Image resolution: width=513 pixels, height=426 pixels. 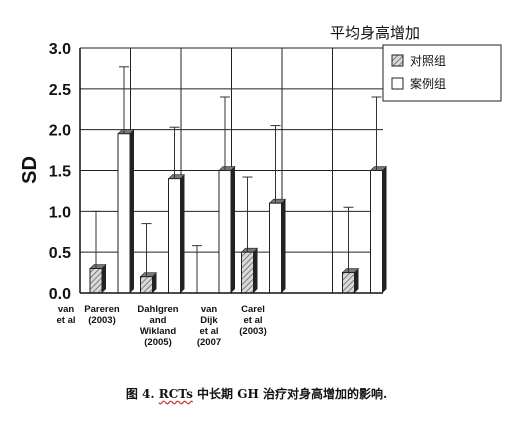 What do you see at coordinates (375, 33) in the screenshot?
I see `chart-title: 平均身高增加` at bounding box center [375, 33].